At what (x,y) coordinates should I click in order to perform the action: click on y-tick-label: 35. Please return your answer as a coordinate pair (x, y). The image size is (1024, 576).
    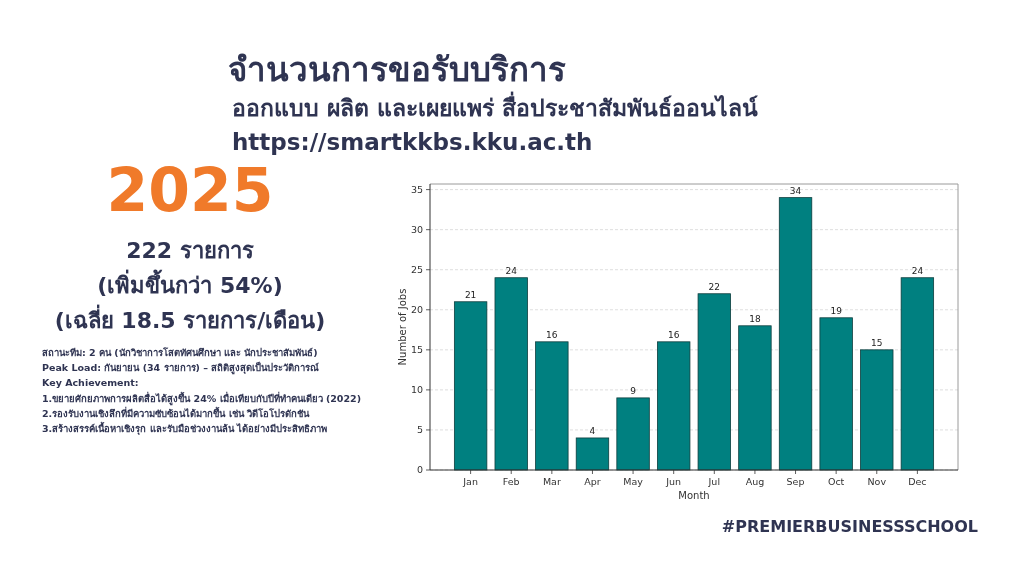
    Looking at the image, I should click on (416, 189).